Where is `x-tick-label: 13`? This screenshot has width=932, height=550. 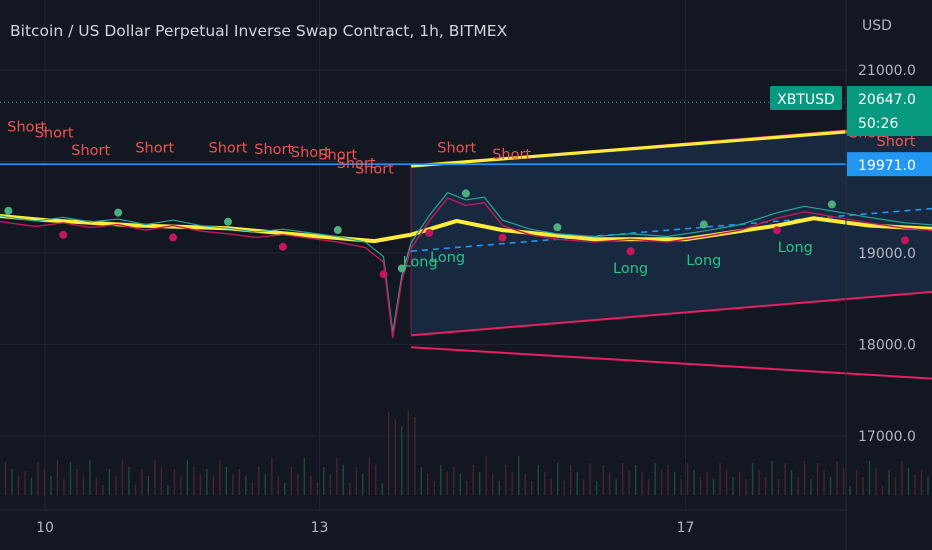 x-tick-label: 13 is located at coordinates (320, 528).